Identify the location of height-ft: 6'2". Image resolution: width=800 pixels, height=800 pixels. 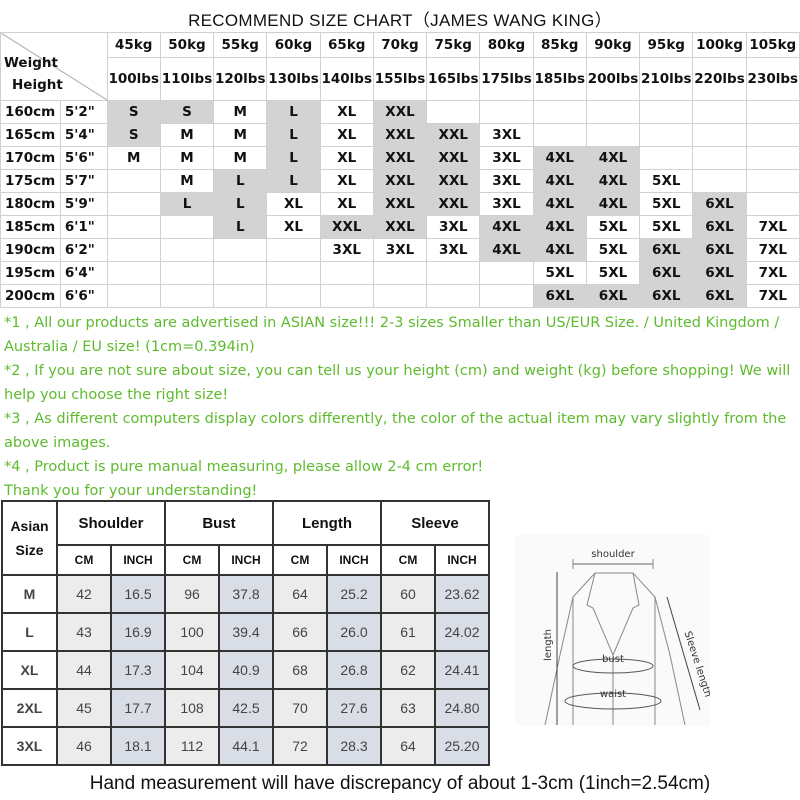
(83, 250).